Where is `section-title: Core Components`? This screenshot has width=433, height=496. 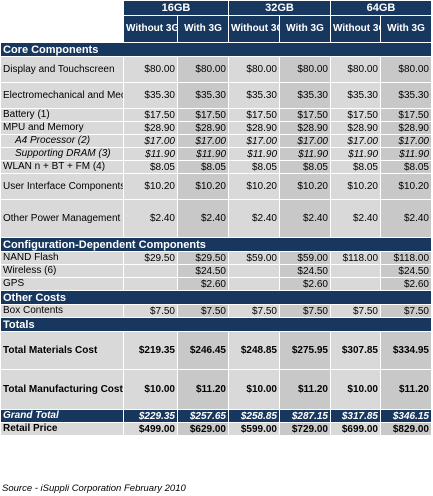 section-title: Core Components is located at coordinates (216, 49).